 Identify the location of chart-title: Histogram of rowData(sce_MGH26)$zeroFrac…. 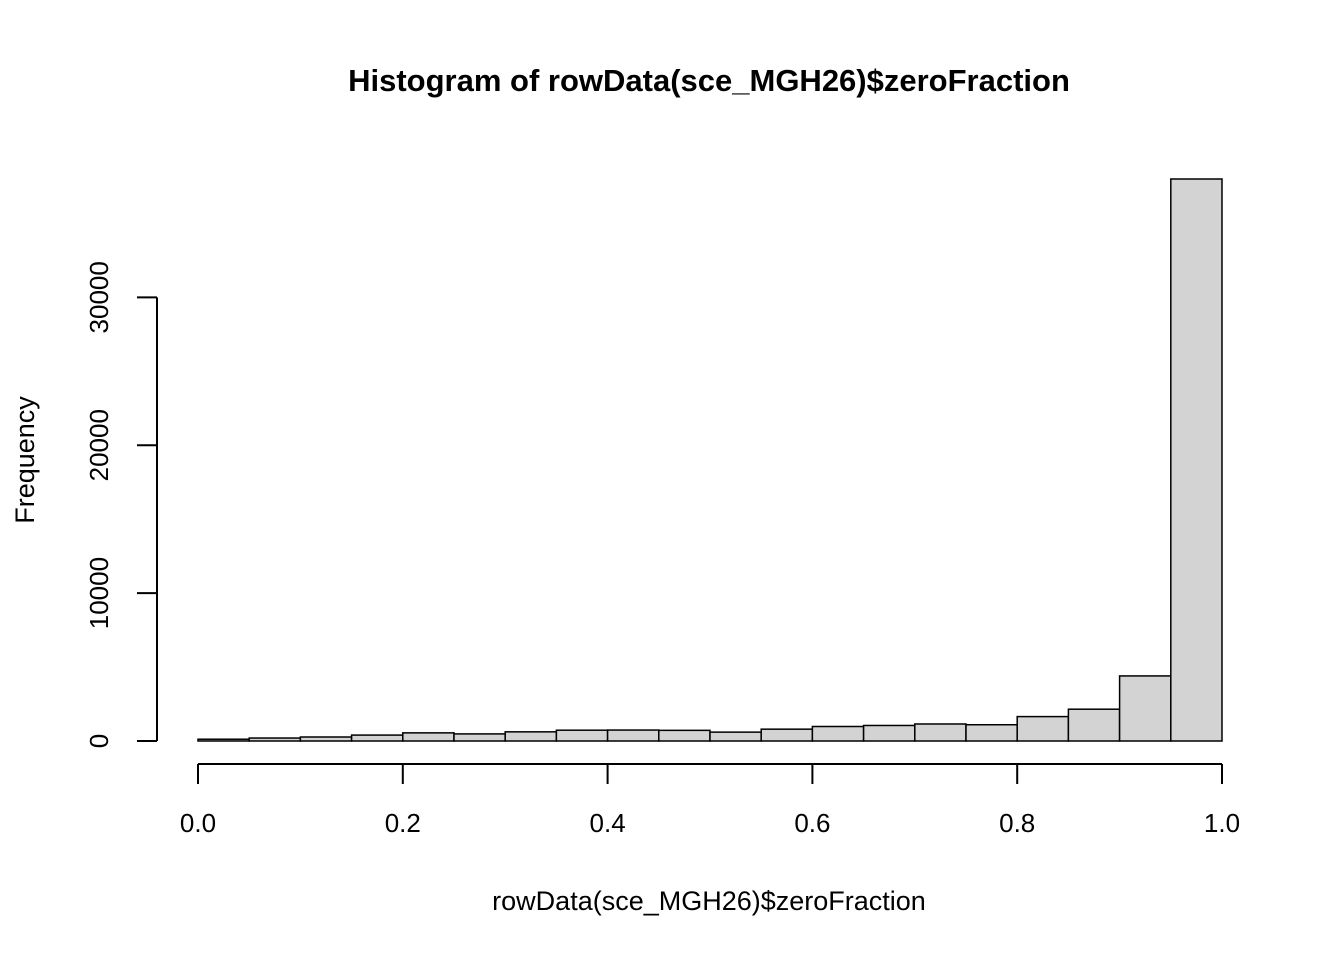
(709, 80).